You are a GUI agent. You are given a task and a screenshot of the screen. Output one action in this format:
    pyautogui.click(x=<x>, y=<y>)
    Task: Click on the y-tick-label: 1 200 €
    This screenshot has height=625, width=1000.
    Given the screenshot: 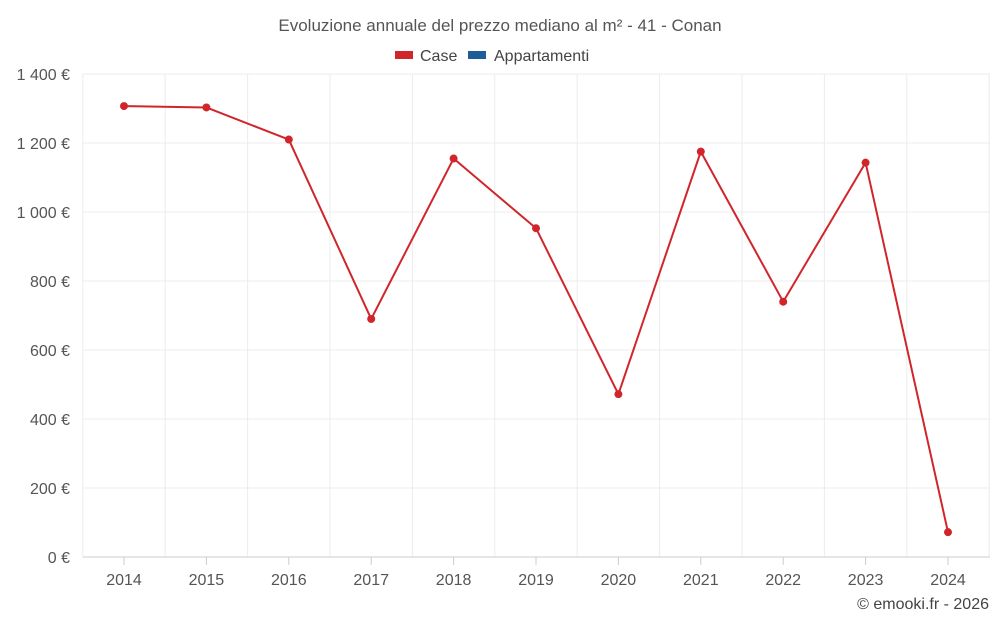 What is the action you would take?
    pyautogui.click(x=43, y=144)
    